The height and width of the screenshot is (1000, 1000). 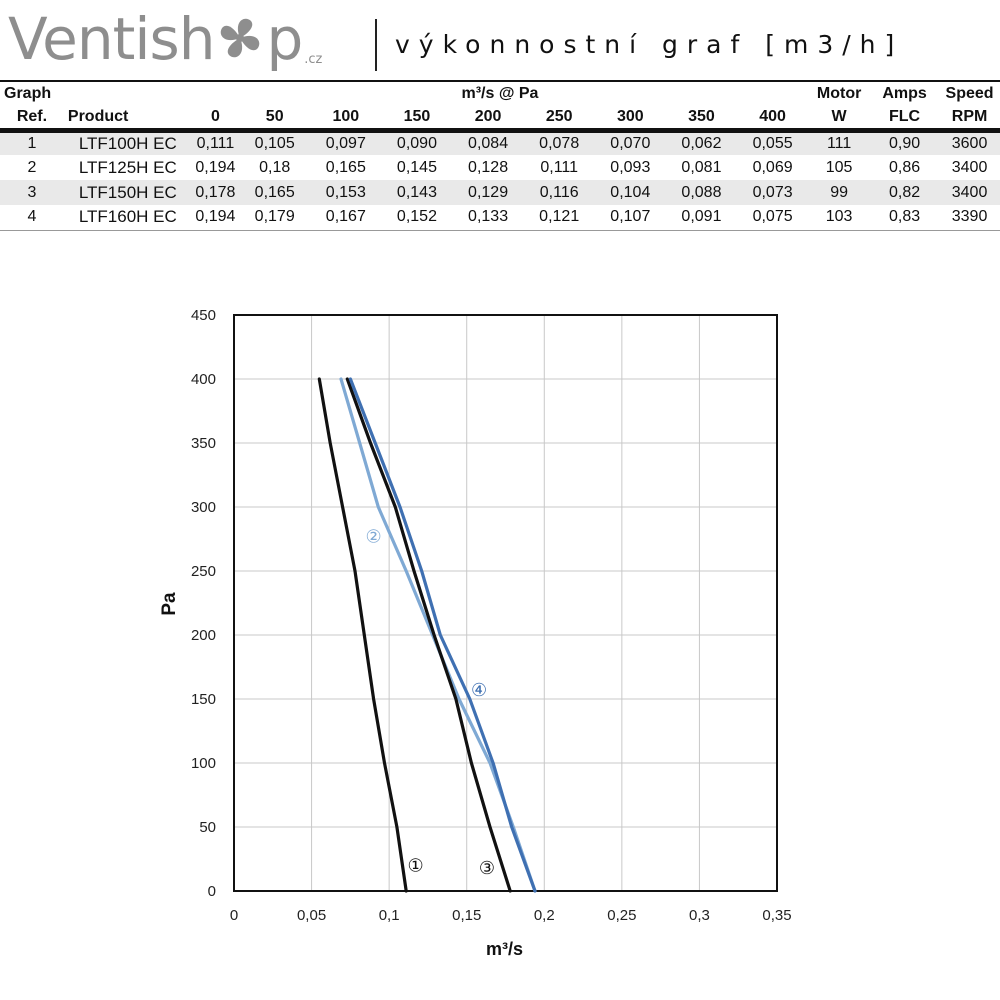 I want to click on x-axis-label: m³/s, so click(x=504, y=949).